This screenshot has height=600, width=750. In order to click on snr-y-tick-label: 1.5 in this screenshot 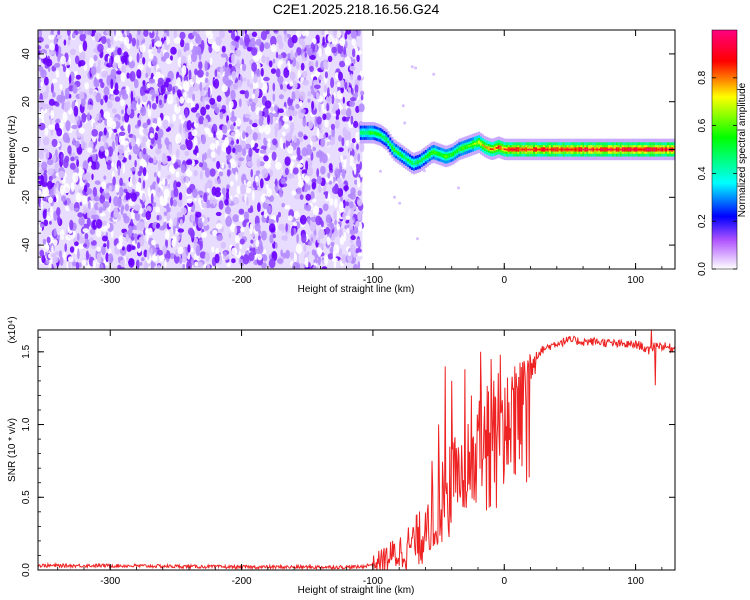, I will do `click(26, 351)`.